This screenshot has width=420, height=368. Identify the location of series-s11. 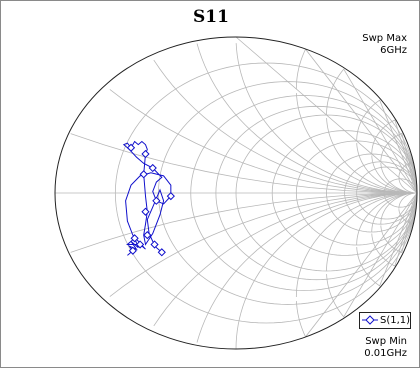
(148, 198).